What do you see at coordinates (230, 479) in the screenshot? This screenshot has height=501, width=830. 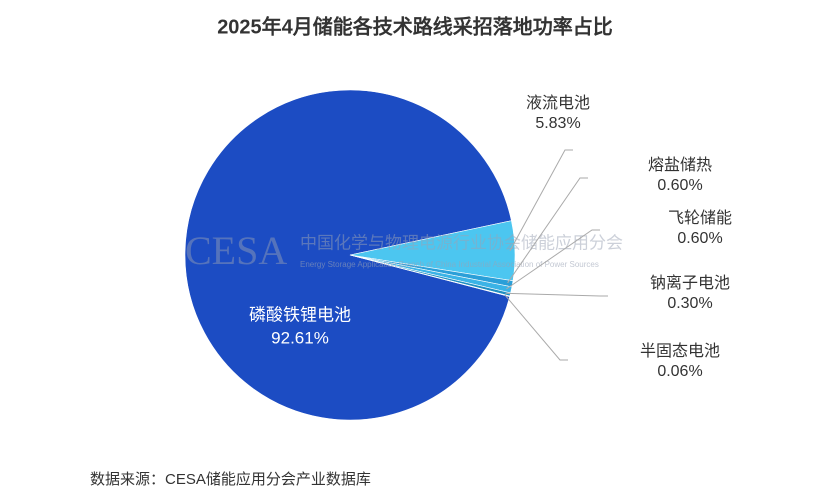 I see `source-note: 数据来源：CESA储能应用分会产业数据库` at bounding box center [230, 479].